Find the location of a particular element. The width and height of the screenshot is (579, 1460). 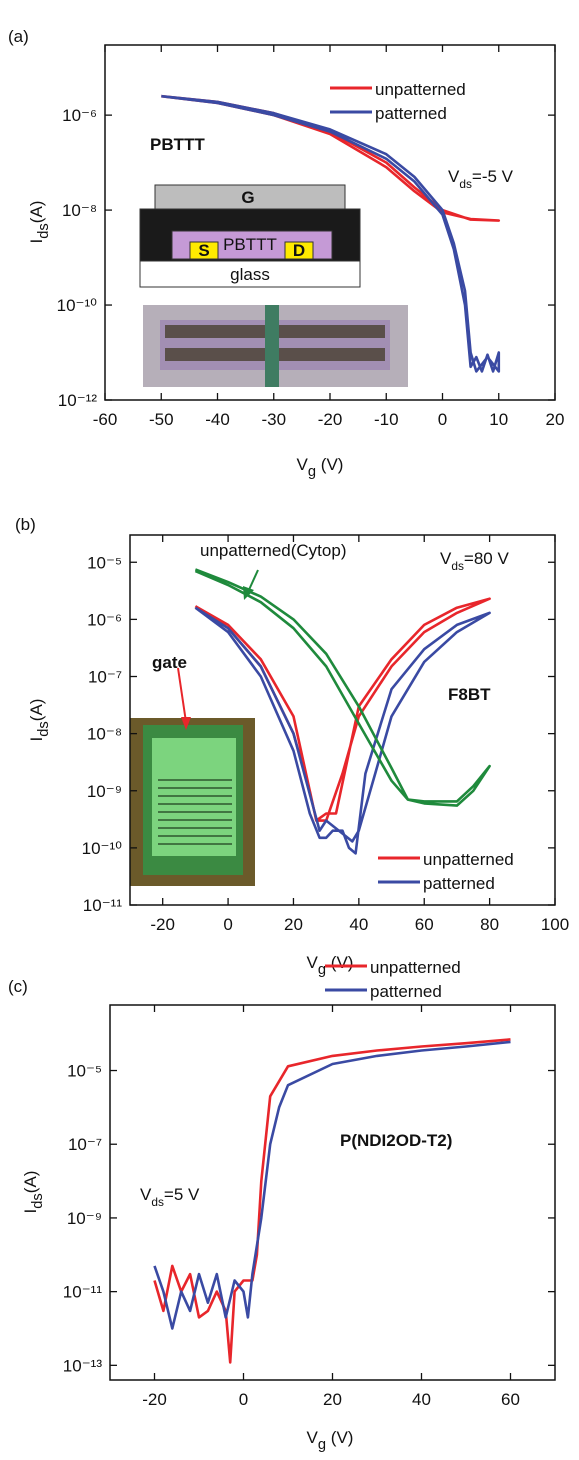

annotation-part: =-5 V is located at coordinates (493, 176).